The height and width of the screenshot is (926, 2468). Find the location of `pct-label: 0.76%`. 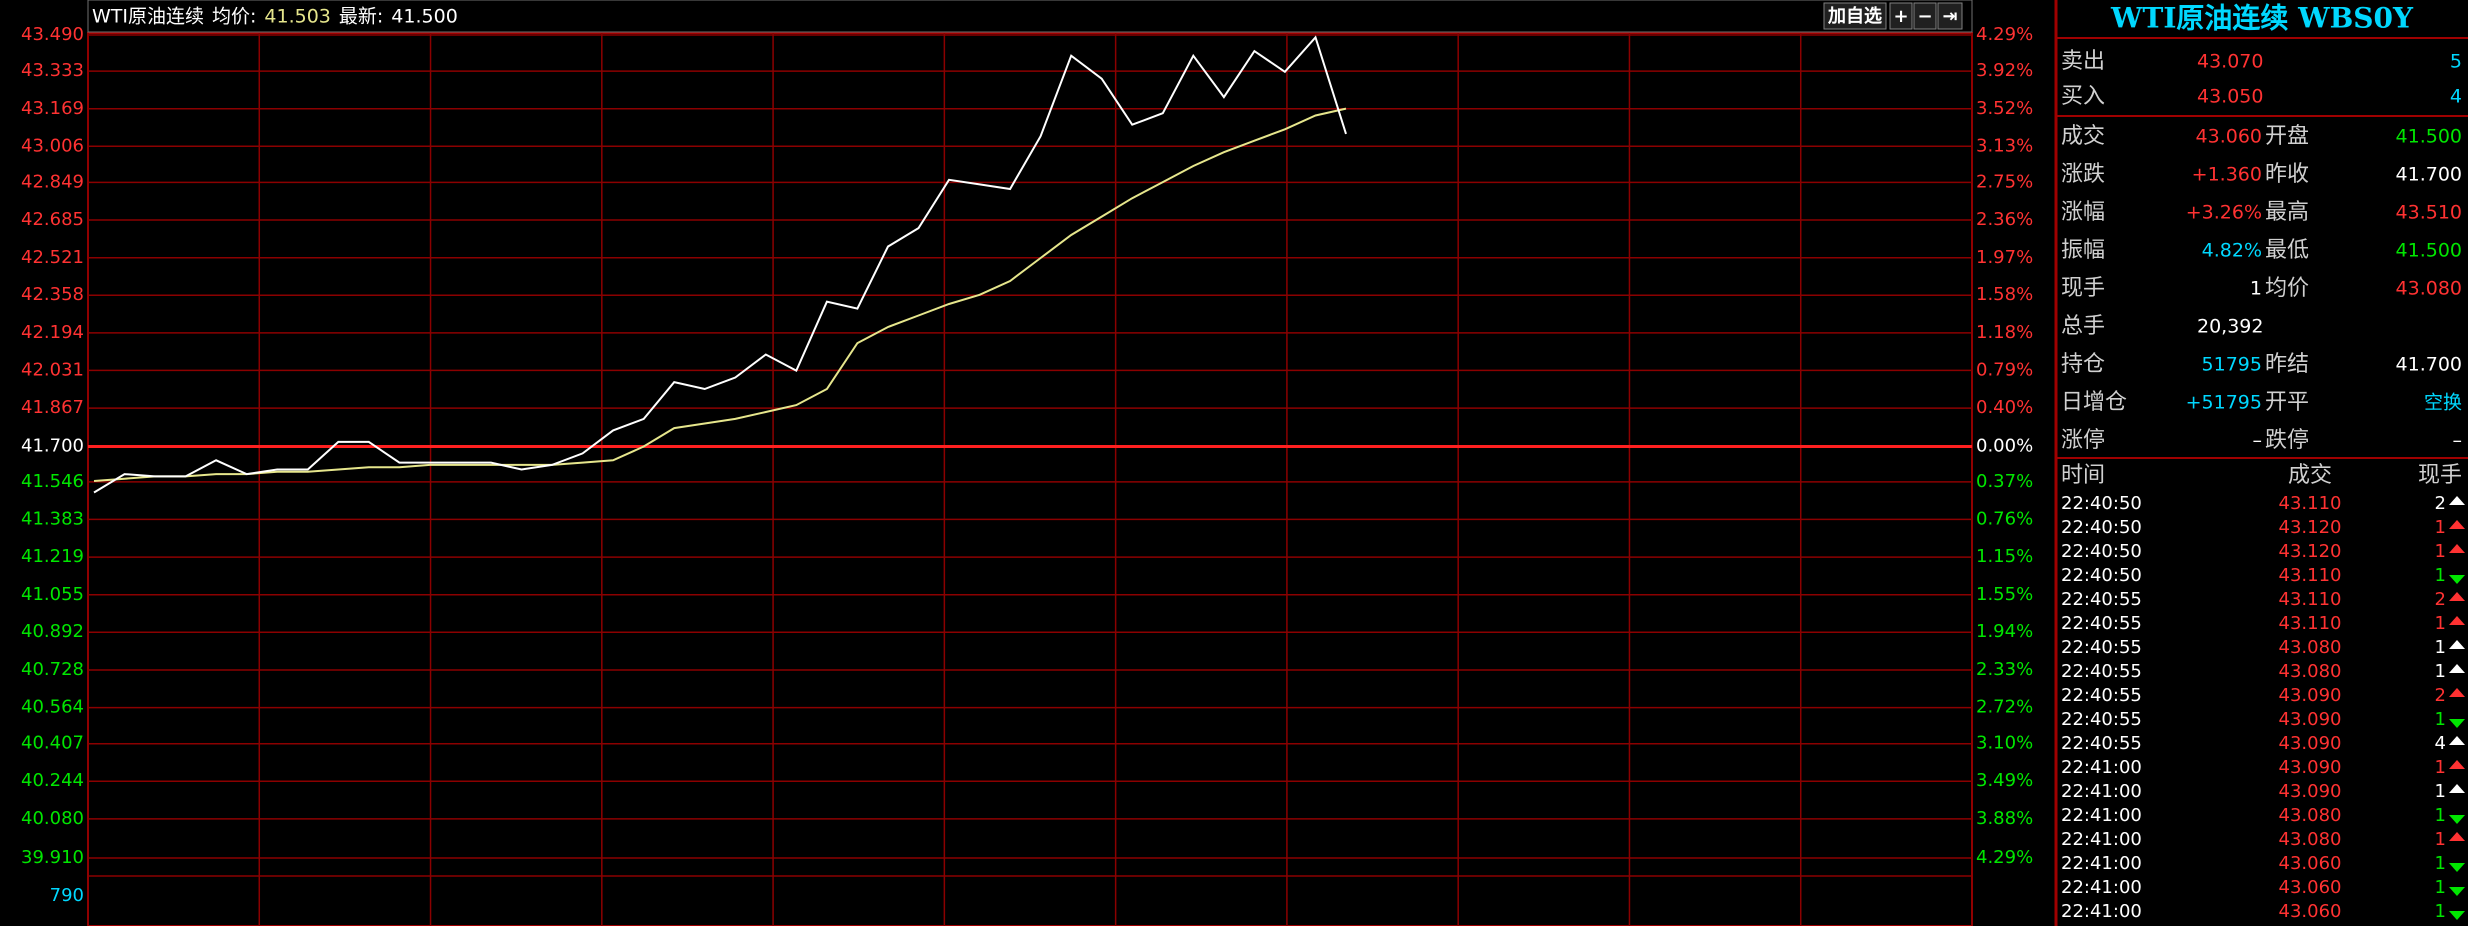

pct-label: 0.76% is located at coordinates (2004, 518).